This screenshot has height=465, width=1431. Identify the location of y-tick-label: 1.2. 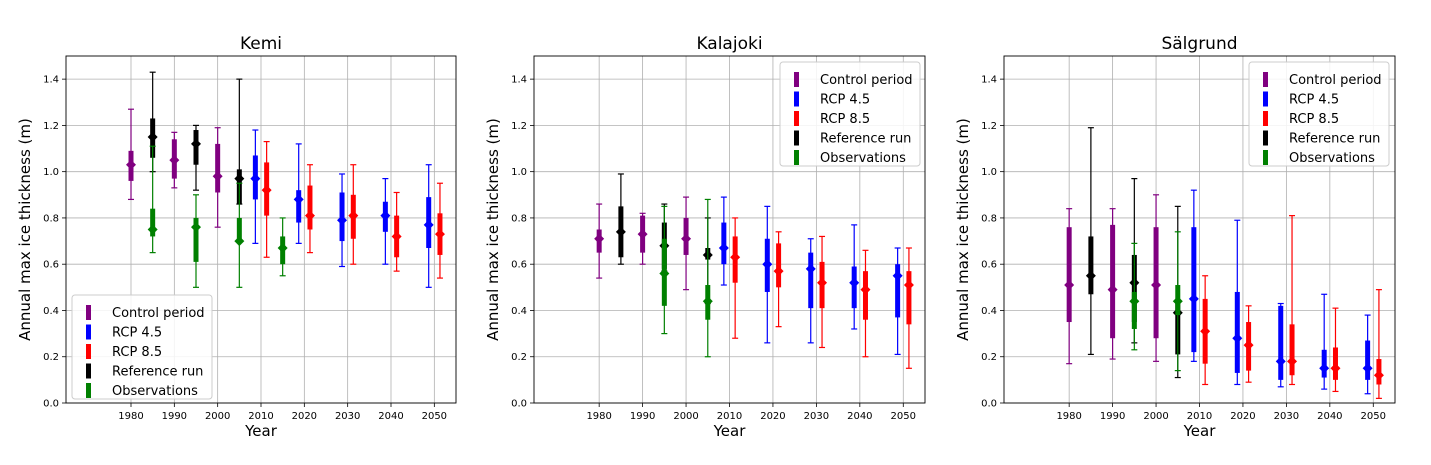
(989, 126).